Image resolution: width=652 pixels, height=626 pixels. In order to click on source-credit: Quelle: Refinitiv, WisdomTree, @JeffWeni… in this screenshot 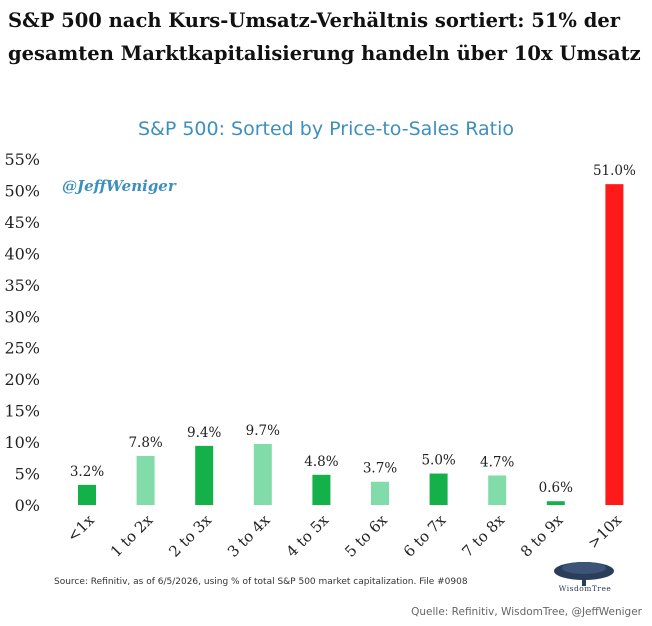, I will do `click(526, 612)`.